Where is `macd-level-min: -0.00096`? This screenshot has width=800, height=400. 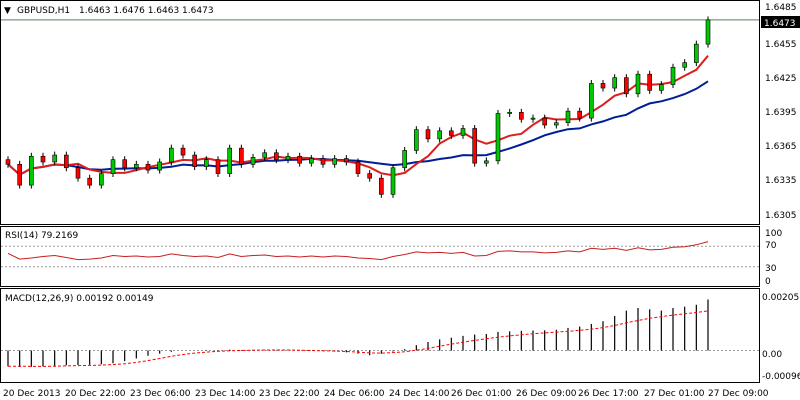
macd-level-min: -0.00096 is located at coordinates (781, 377).